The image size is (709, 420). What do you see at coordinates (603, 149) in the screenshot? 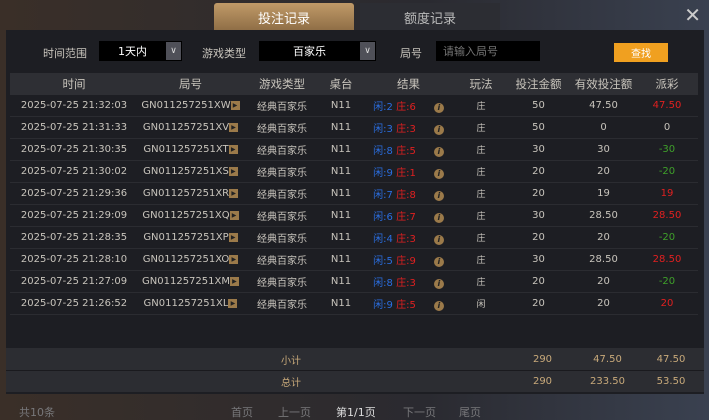
I see `valid-bet: 30` at bounding box center [603, 149].